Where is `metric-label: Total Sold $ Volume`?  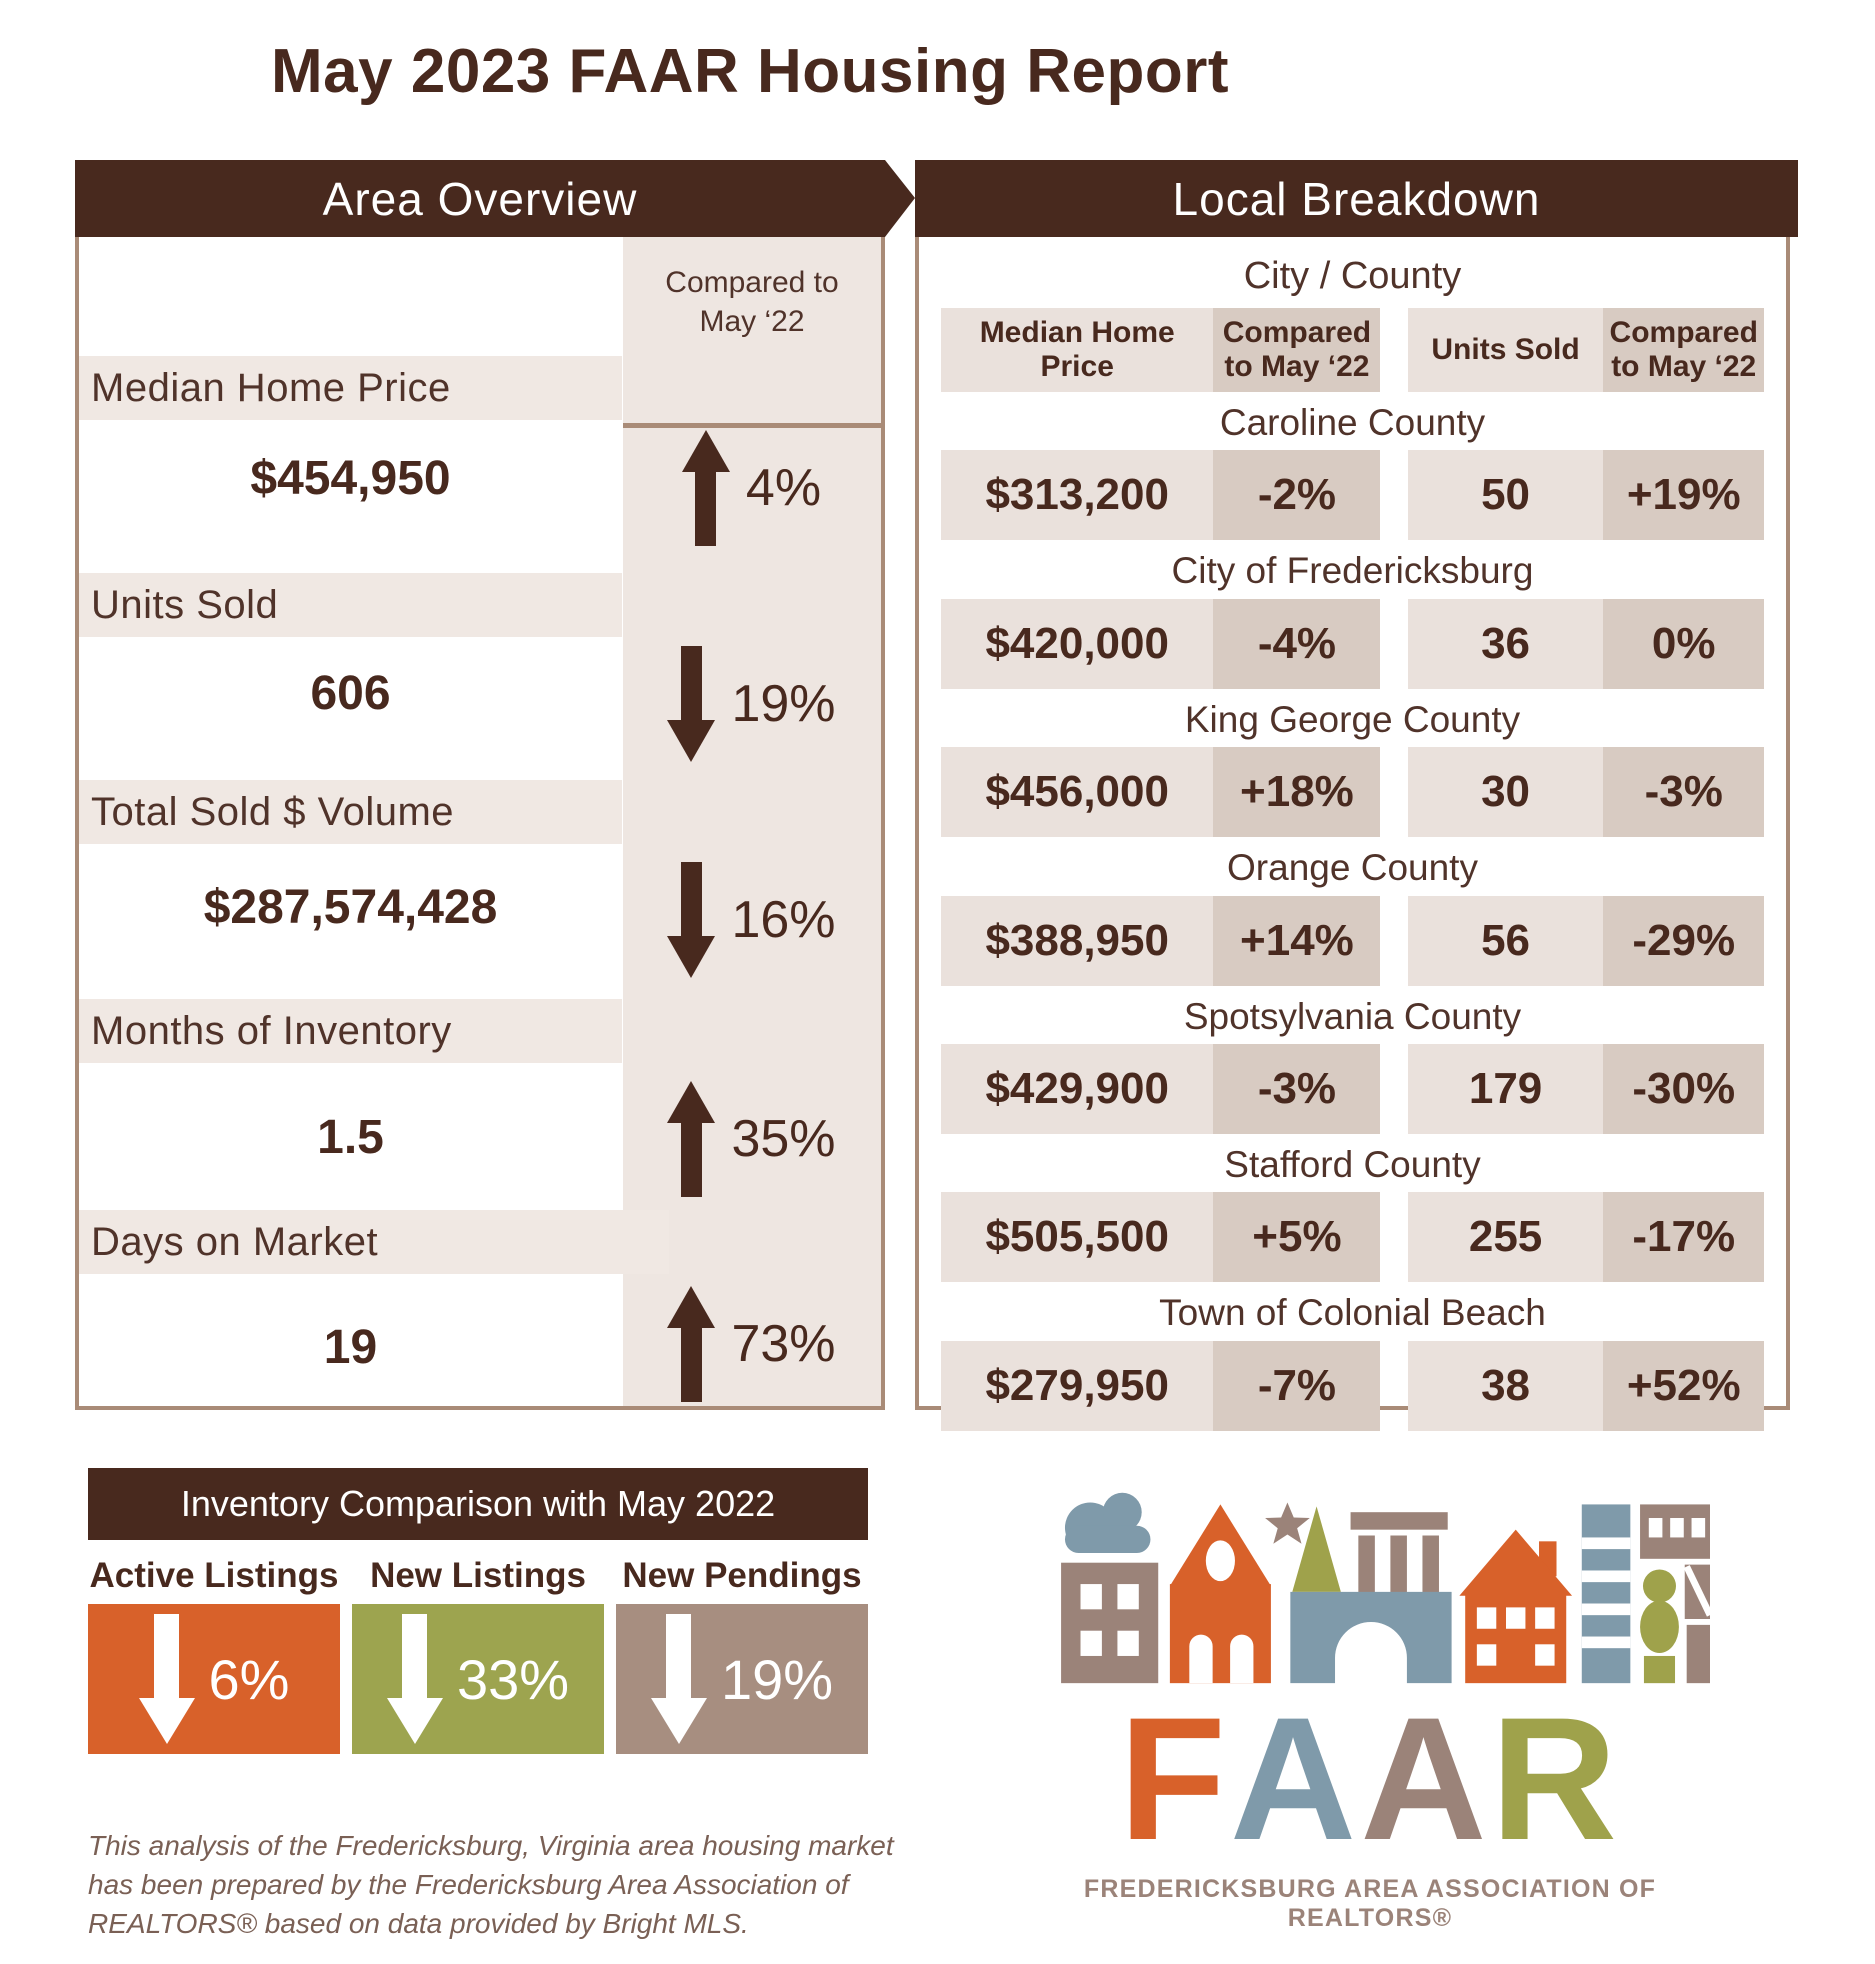
metric-label: Total Sold $ Volume is located at coordinates (273, 811).